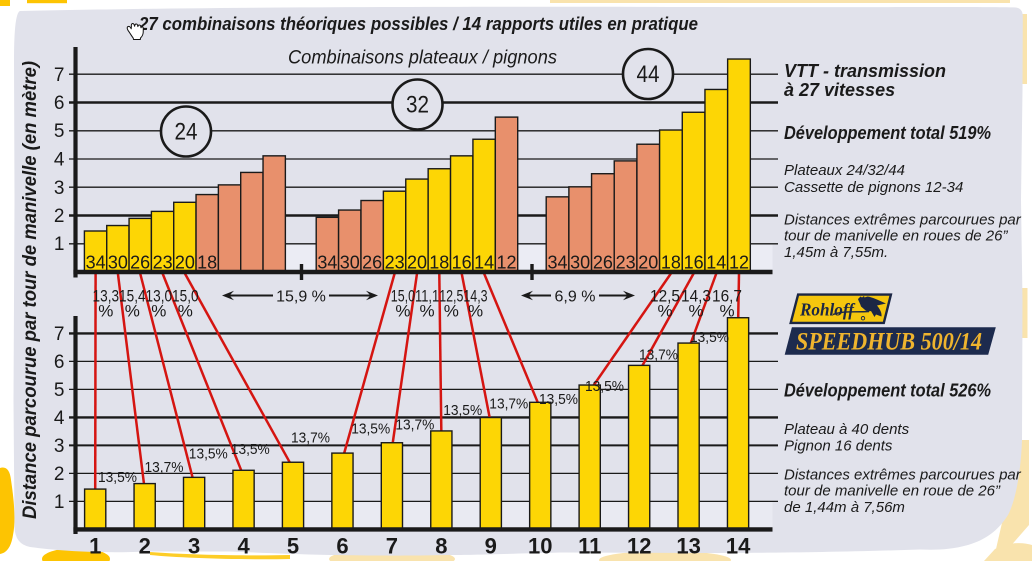  Describe the element at coordinates (827, 310) in the screenshot. I see `svg-text: Rohloff` at that location.